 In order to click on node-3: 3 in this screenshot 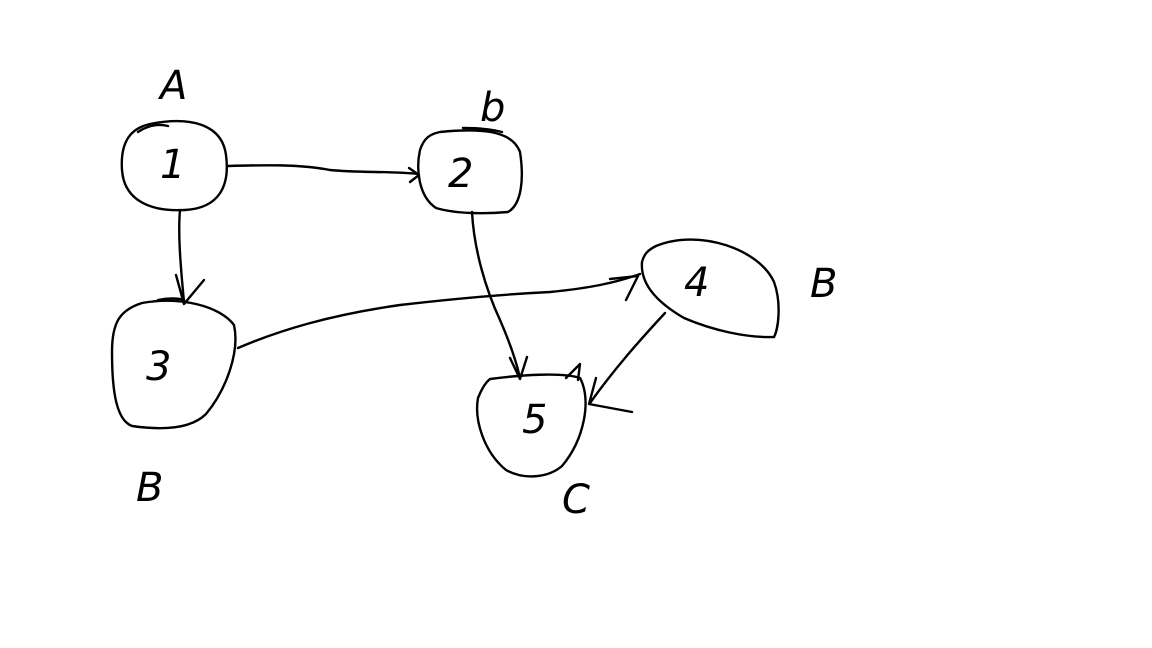, I will do `click(173, 363)`.